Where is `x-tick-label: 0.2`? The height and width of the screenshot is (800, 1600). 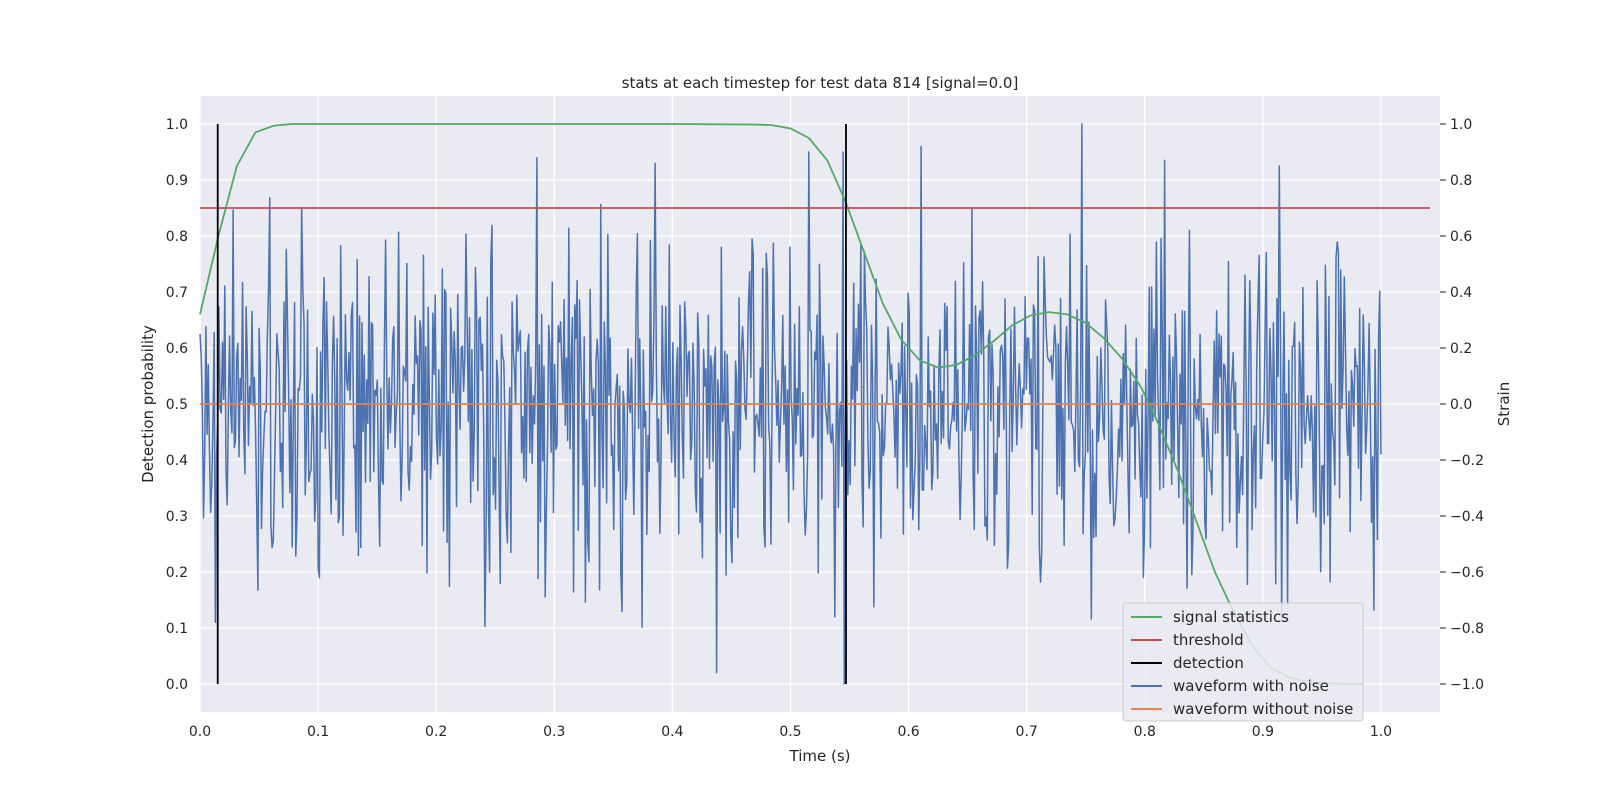 x-tick-label: 0.2 is located at coordinates (436, 732).